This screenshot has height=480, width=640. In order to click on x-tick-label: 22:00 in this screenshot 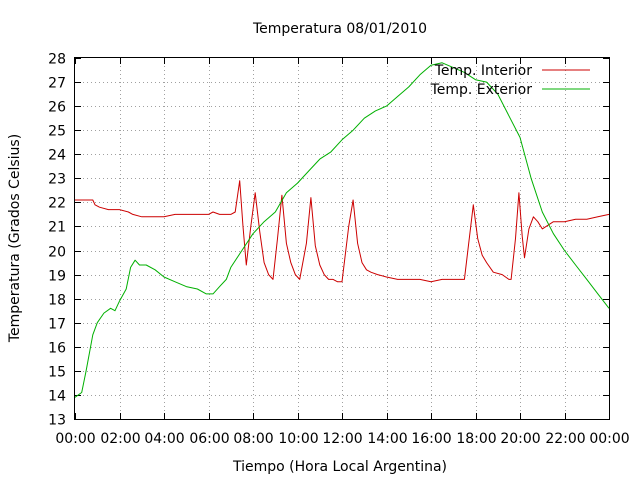, I will do `click(565, 439)`.